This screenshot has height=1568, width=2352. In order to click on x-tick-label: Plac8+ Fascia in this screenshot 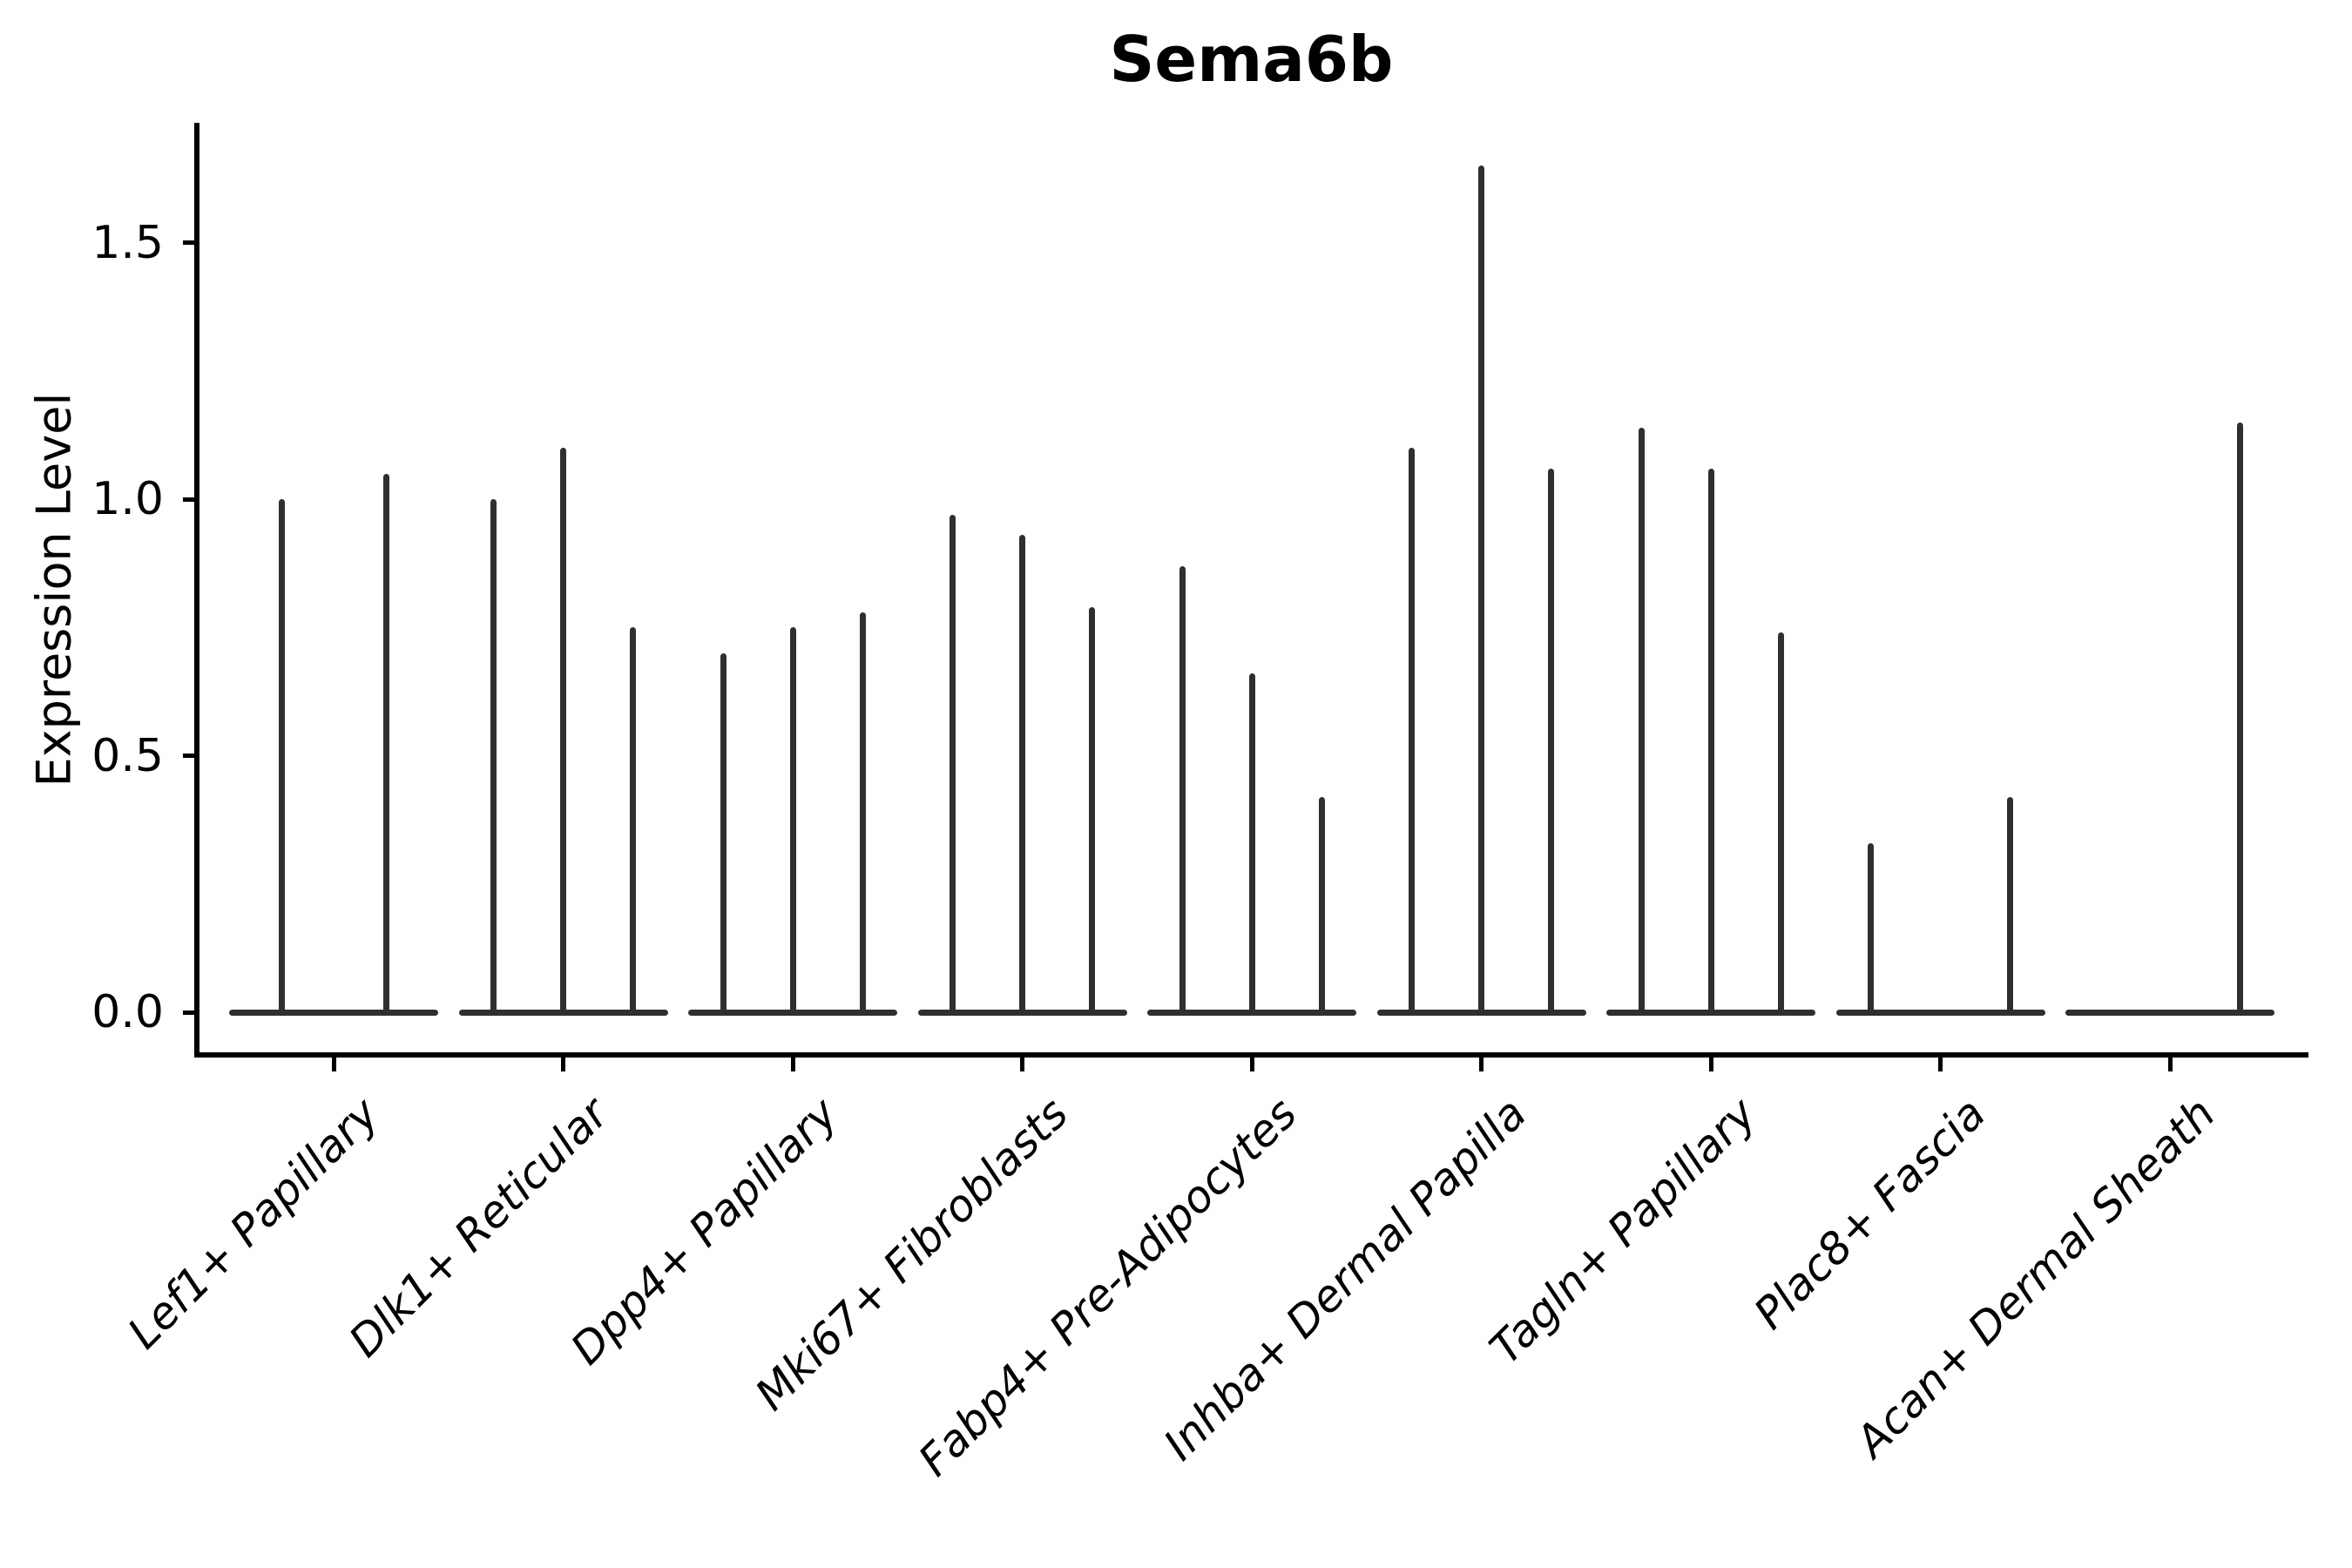, I will do `click(1870, 1214)`.